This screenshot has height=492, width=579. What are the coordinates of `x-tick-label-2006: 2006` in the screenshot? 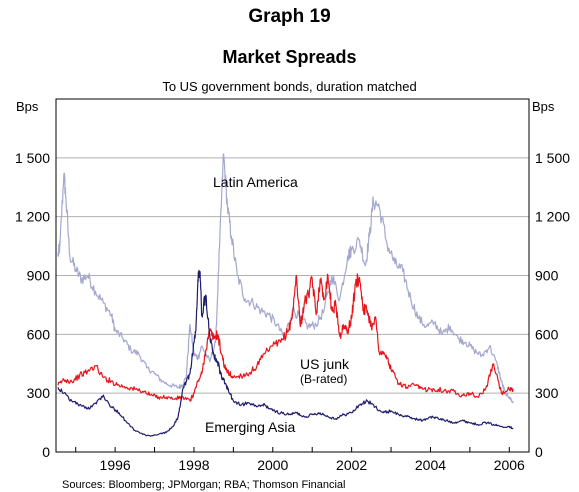 It's located at (509, 465).